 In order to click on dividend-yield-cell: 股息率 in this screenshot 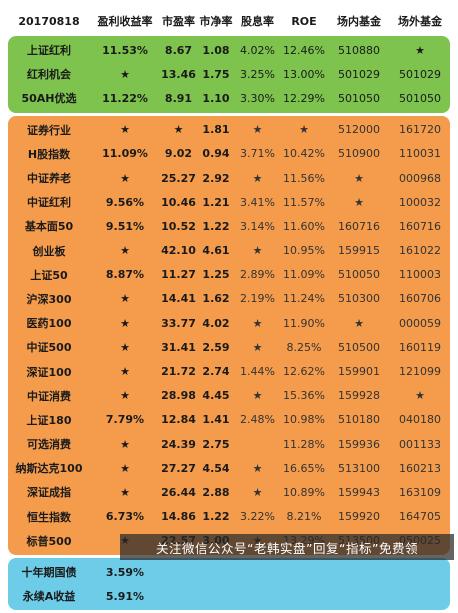, I will do `click(257, 21)`.